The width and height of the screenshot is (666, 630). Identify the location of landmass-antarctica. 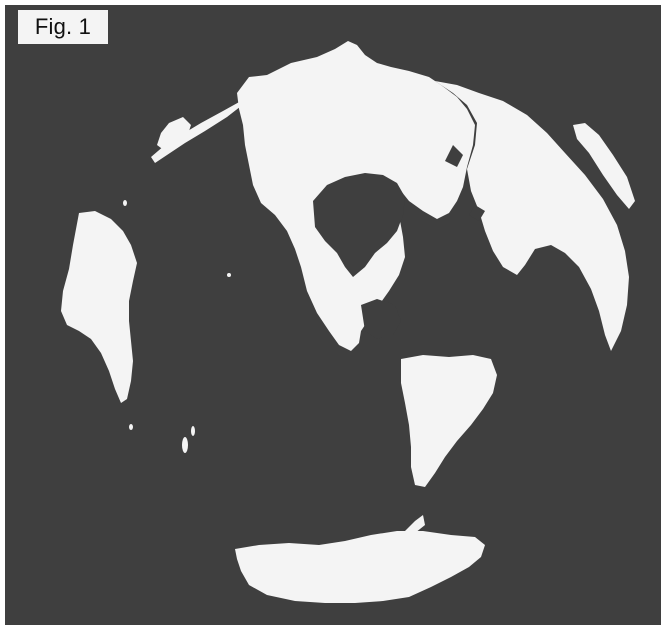
(360, 567).